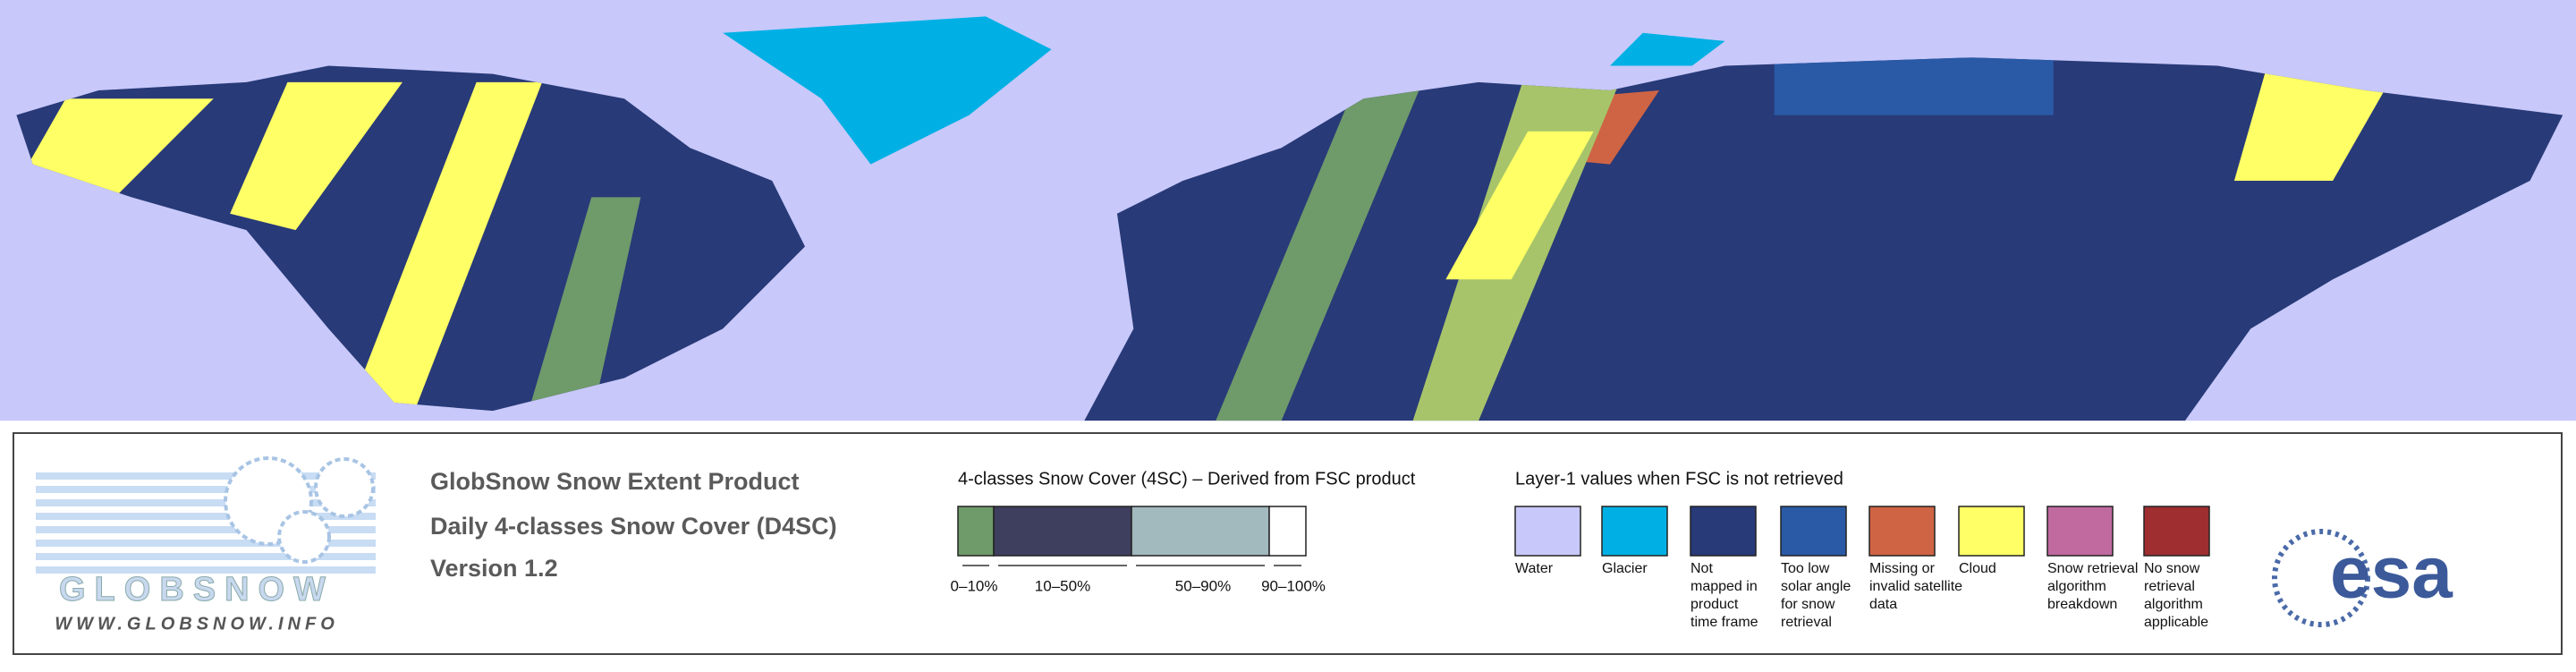  I want to click on layer-label: No snow, so click(2172, 568).